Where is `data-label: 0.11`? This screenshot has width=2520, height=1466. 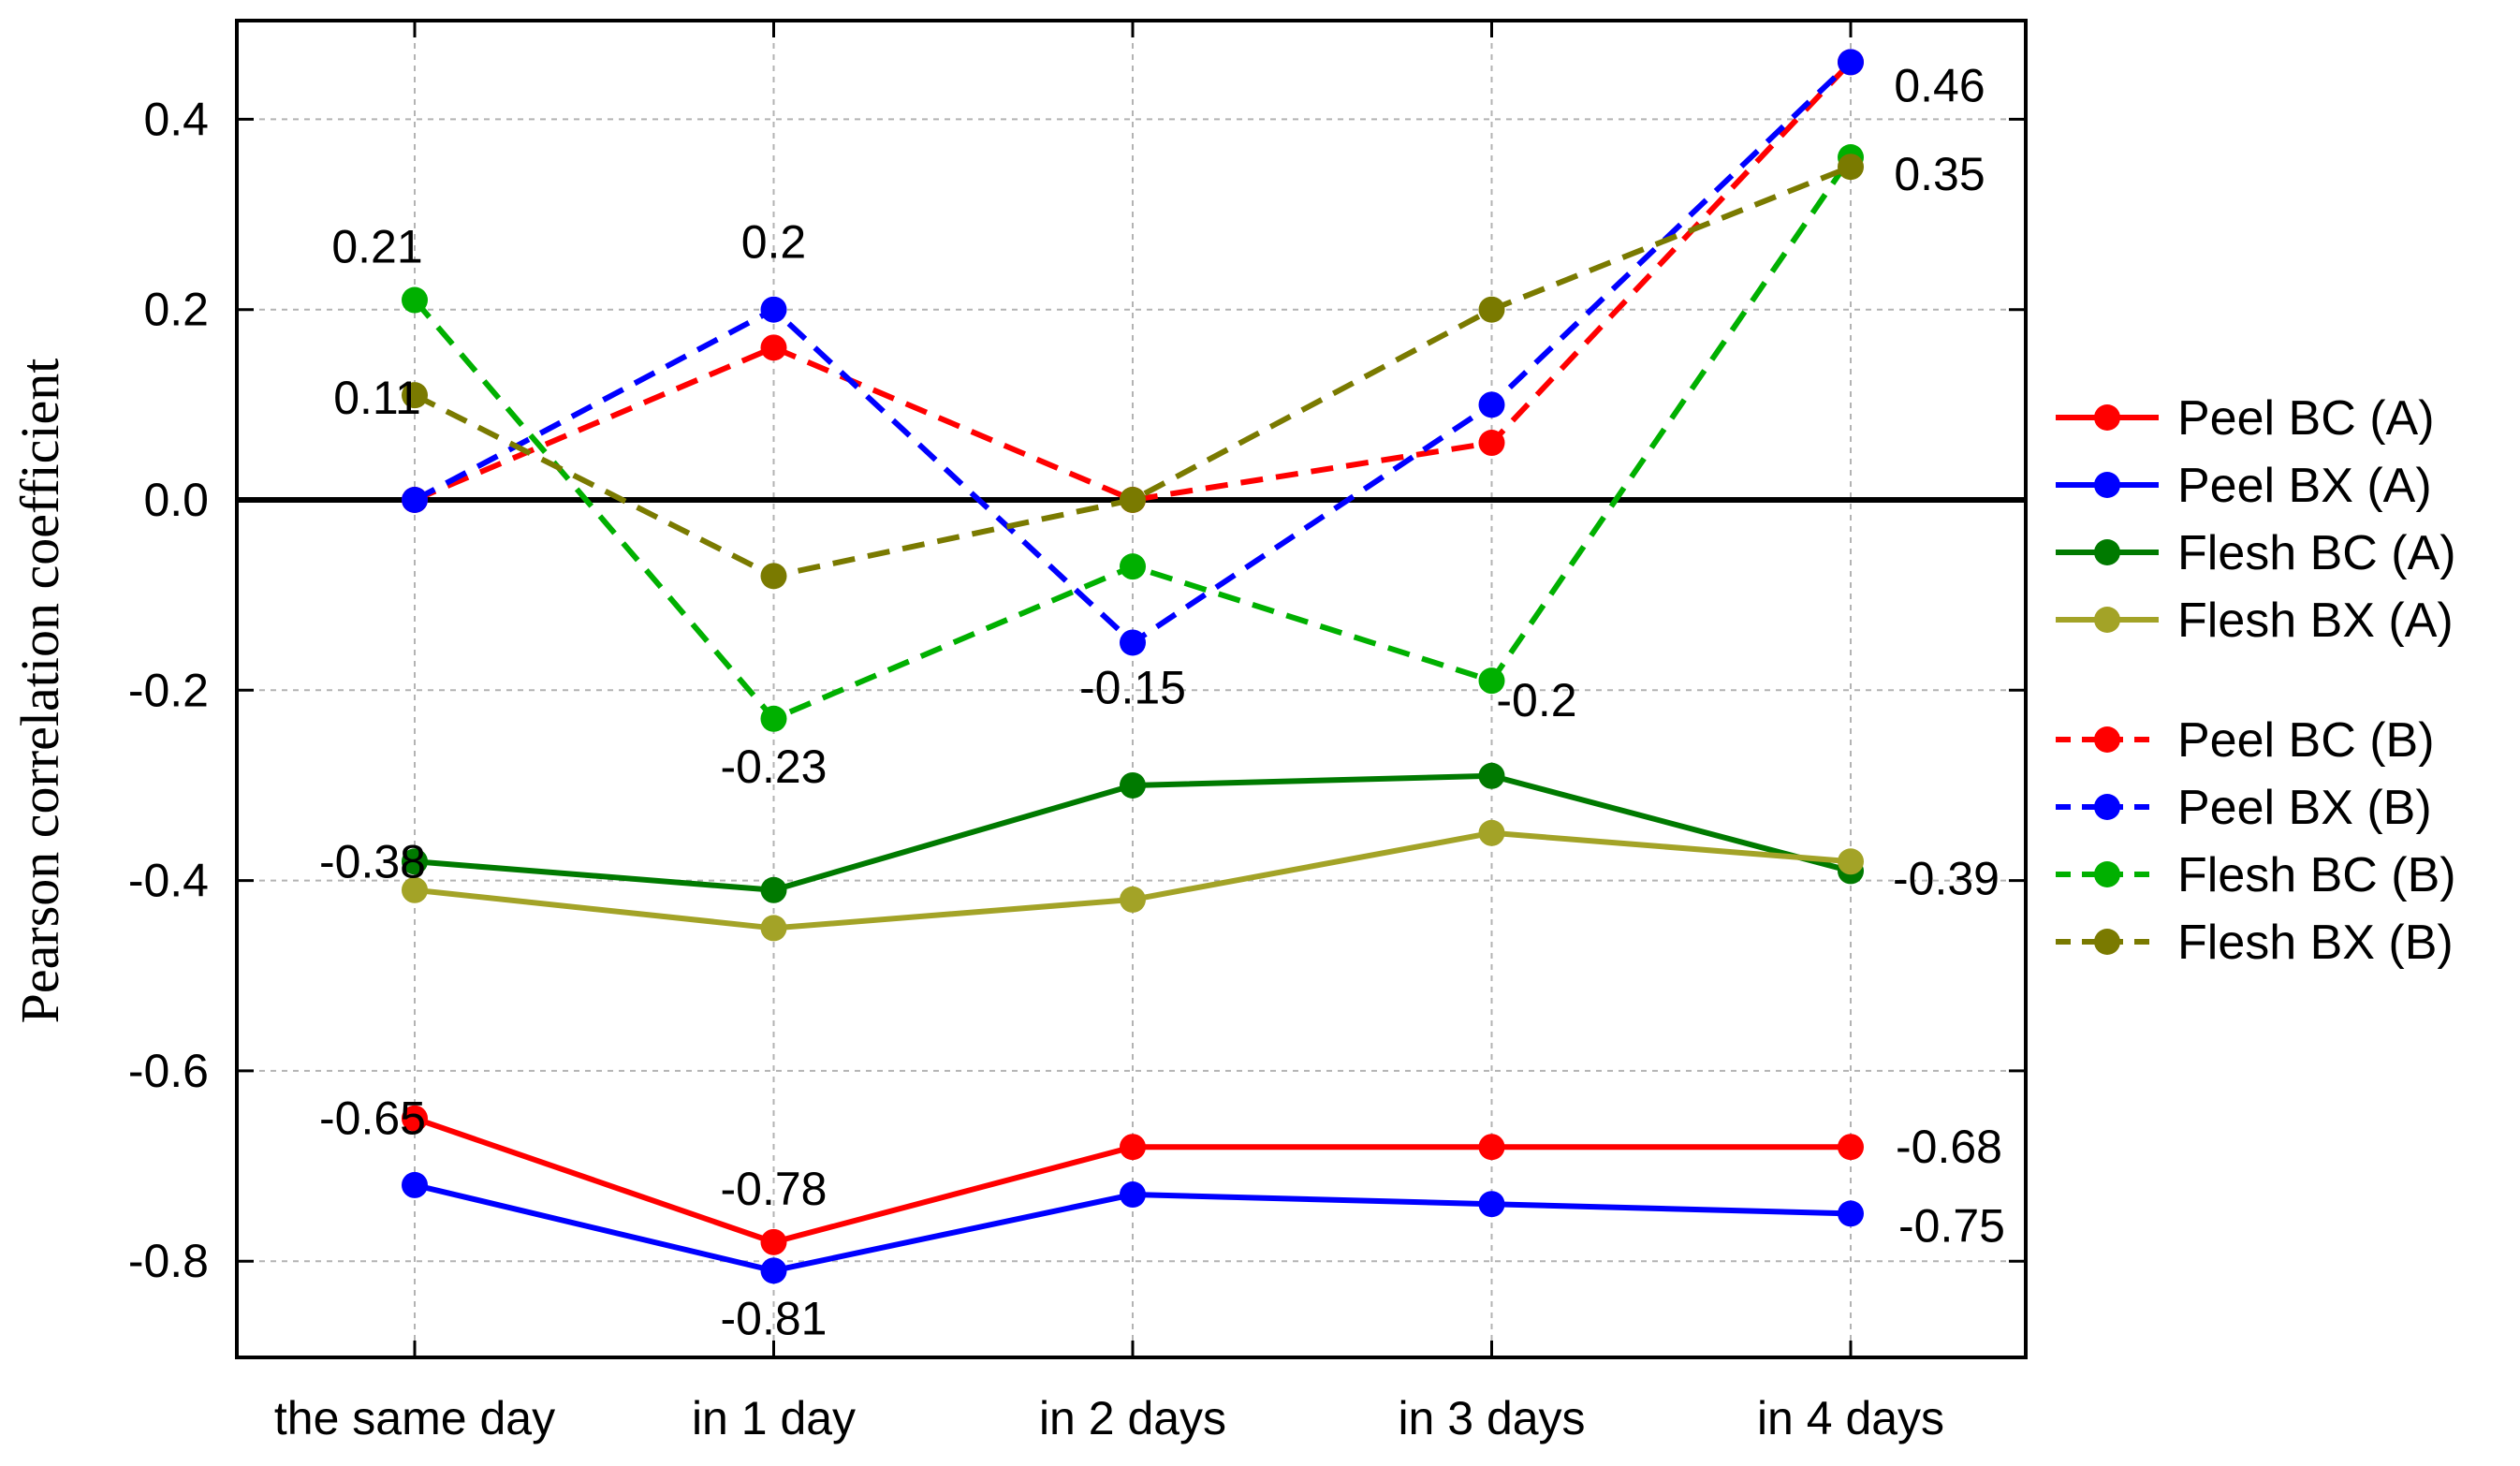 data-label: 0.11 is located at coordinates (377, 398).